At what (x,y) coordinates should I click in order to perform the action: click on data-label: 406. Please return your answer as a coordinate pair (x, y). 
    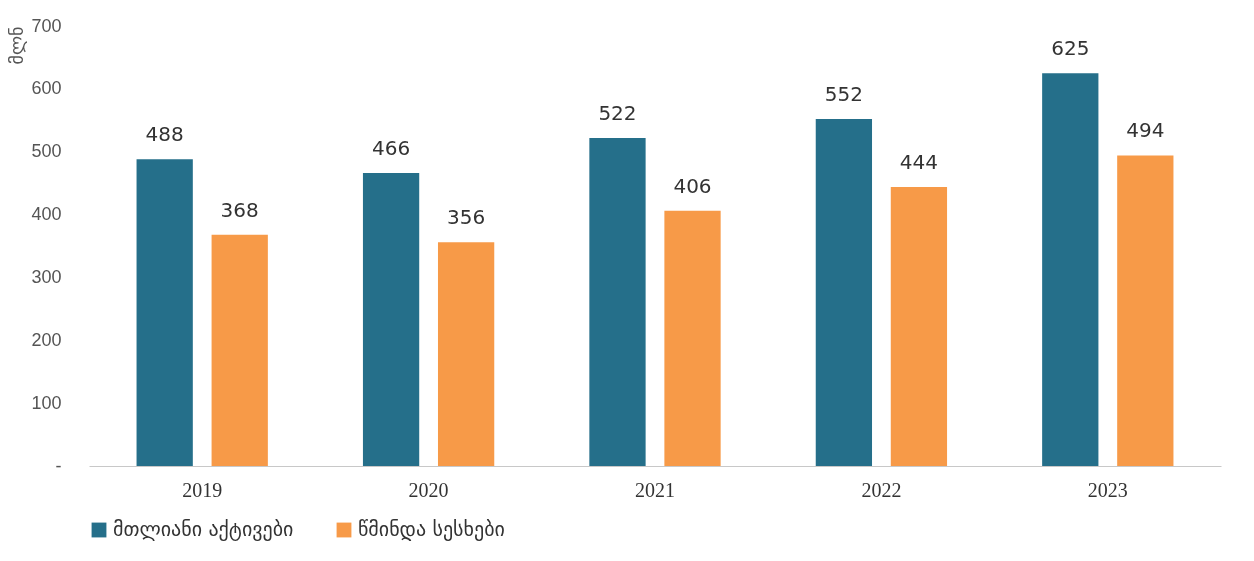
    Looking at the image, I should click on (692, 185).